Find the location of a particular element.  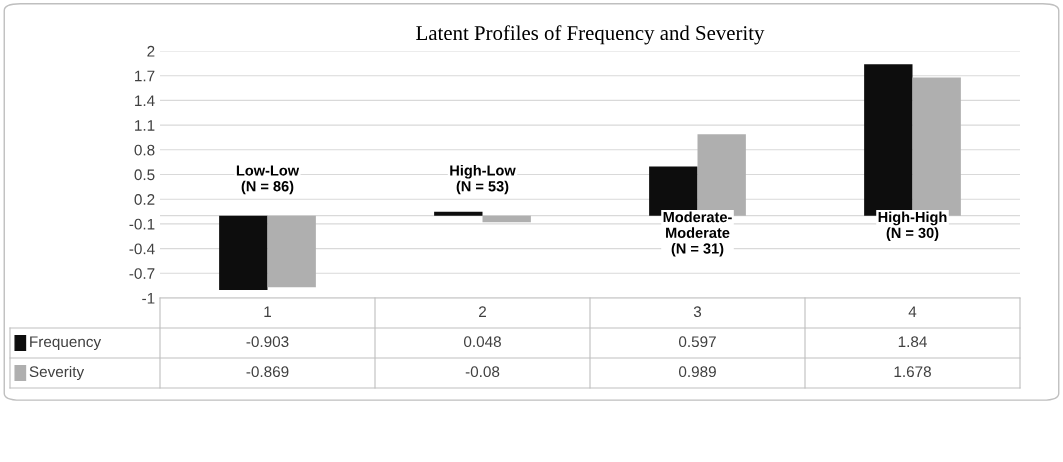

x-tick-label: 3 is located at coordinates (697, 312).